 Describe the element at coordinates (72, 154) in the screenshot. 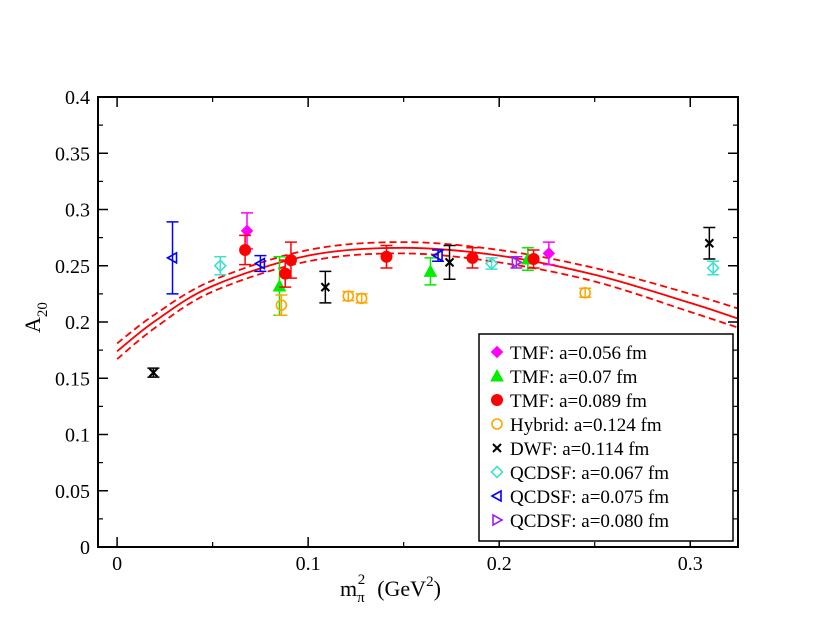

I see `y-tick-label: 0.35` at that location.